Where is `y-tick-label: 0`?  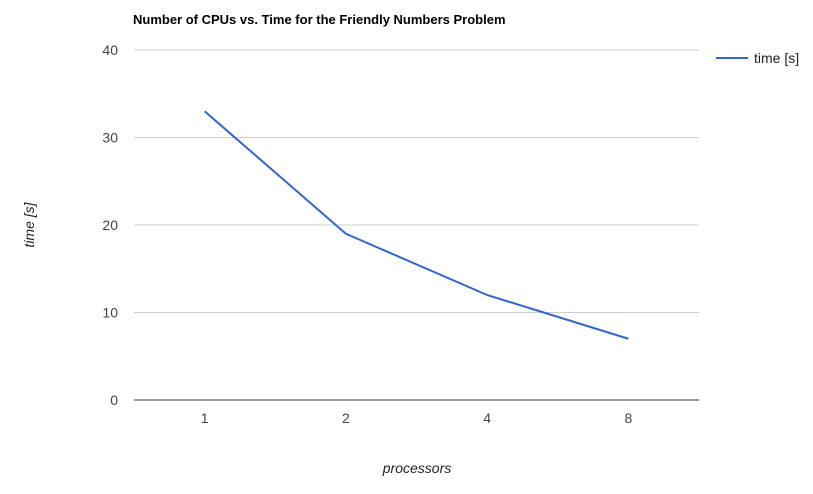 y-tick-label: 0 is located at coordinates (114, 400).